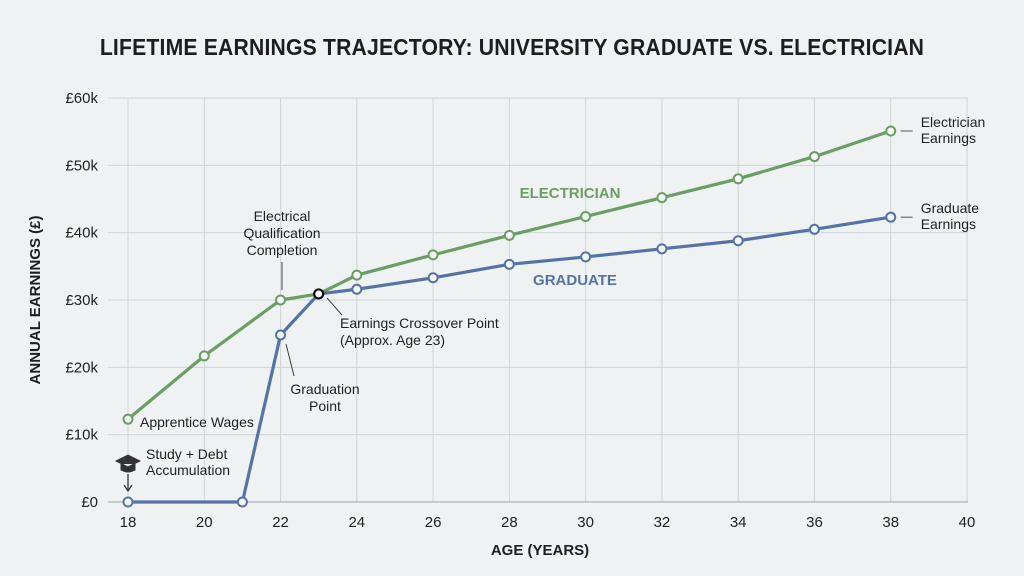 The width and height of the screenshot is (1024, 576). Describe the element at coordinates (81, 300) in the screenshot. I see `y-tick-label: £30k` at that location.